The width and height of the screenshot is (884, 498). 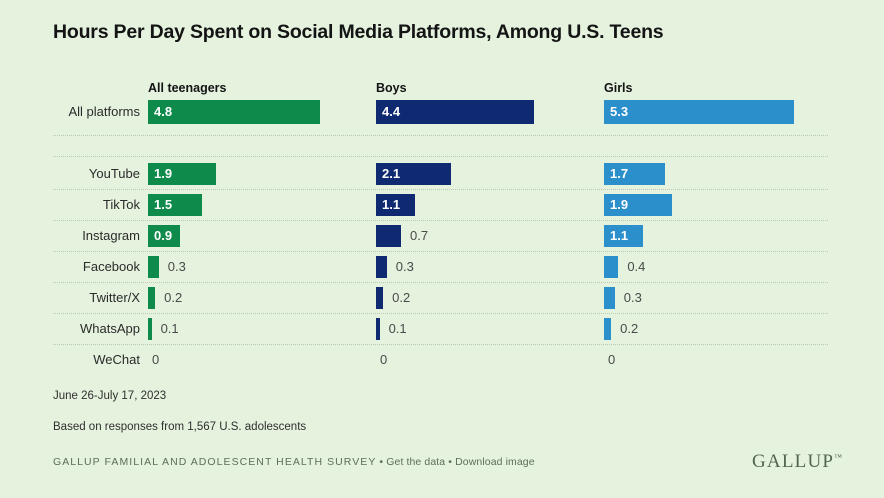 What do you see at coordinates (163, 111) in the screenshot?
I see `bar-value-label: 4.8` at bounding box center [163, 111].